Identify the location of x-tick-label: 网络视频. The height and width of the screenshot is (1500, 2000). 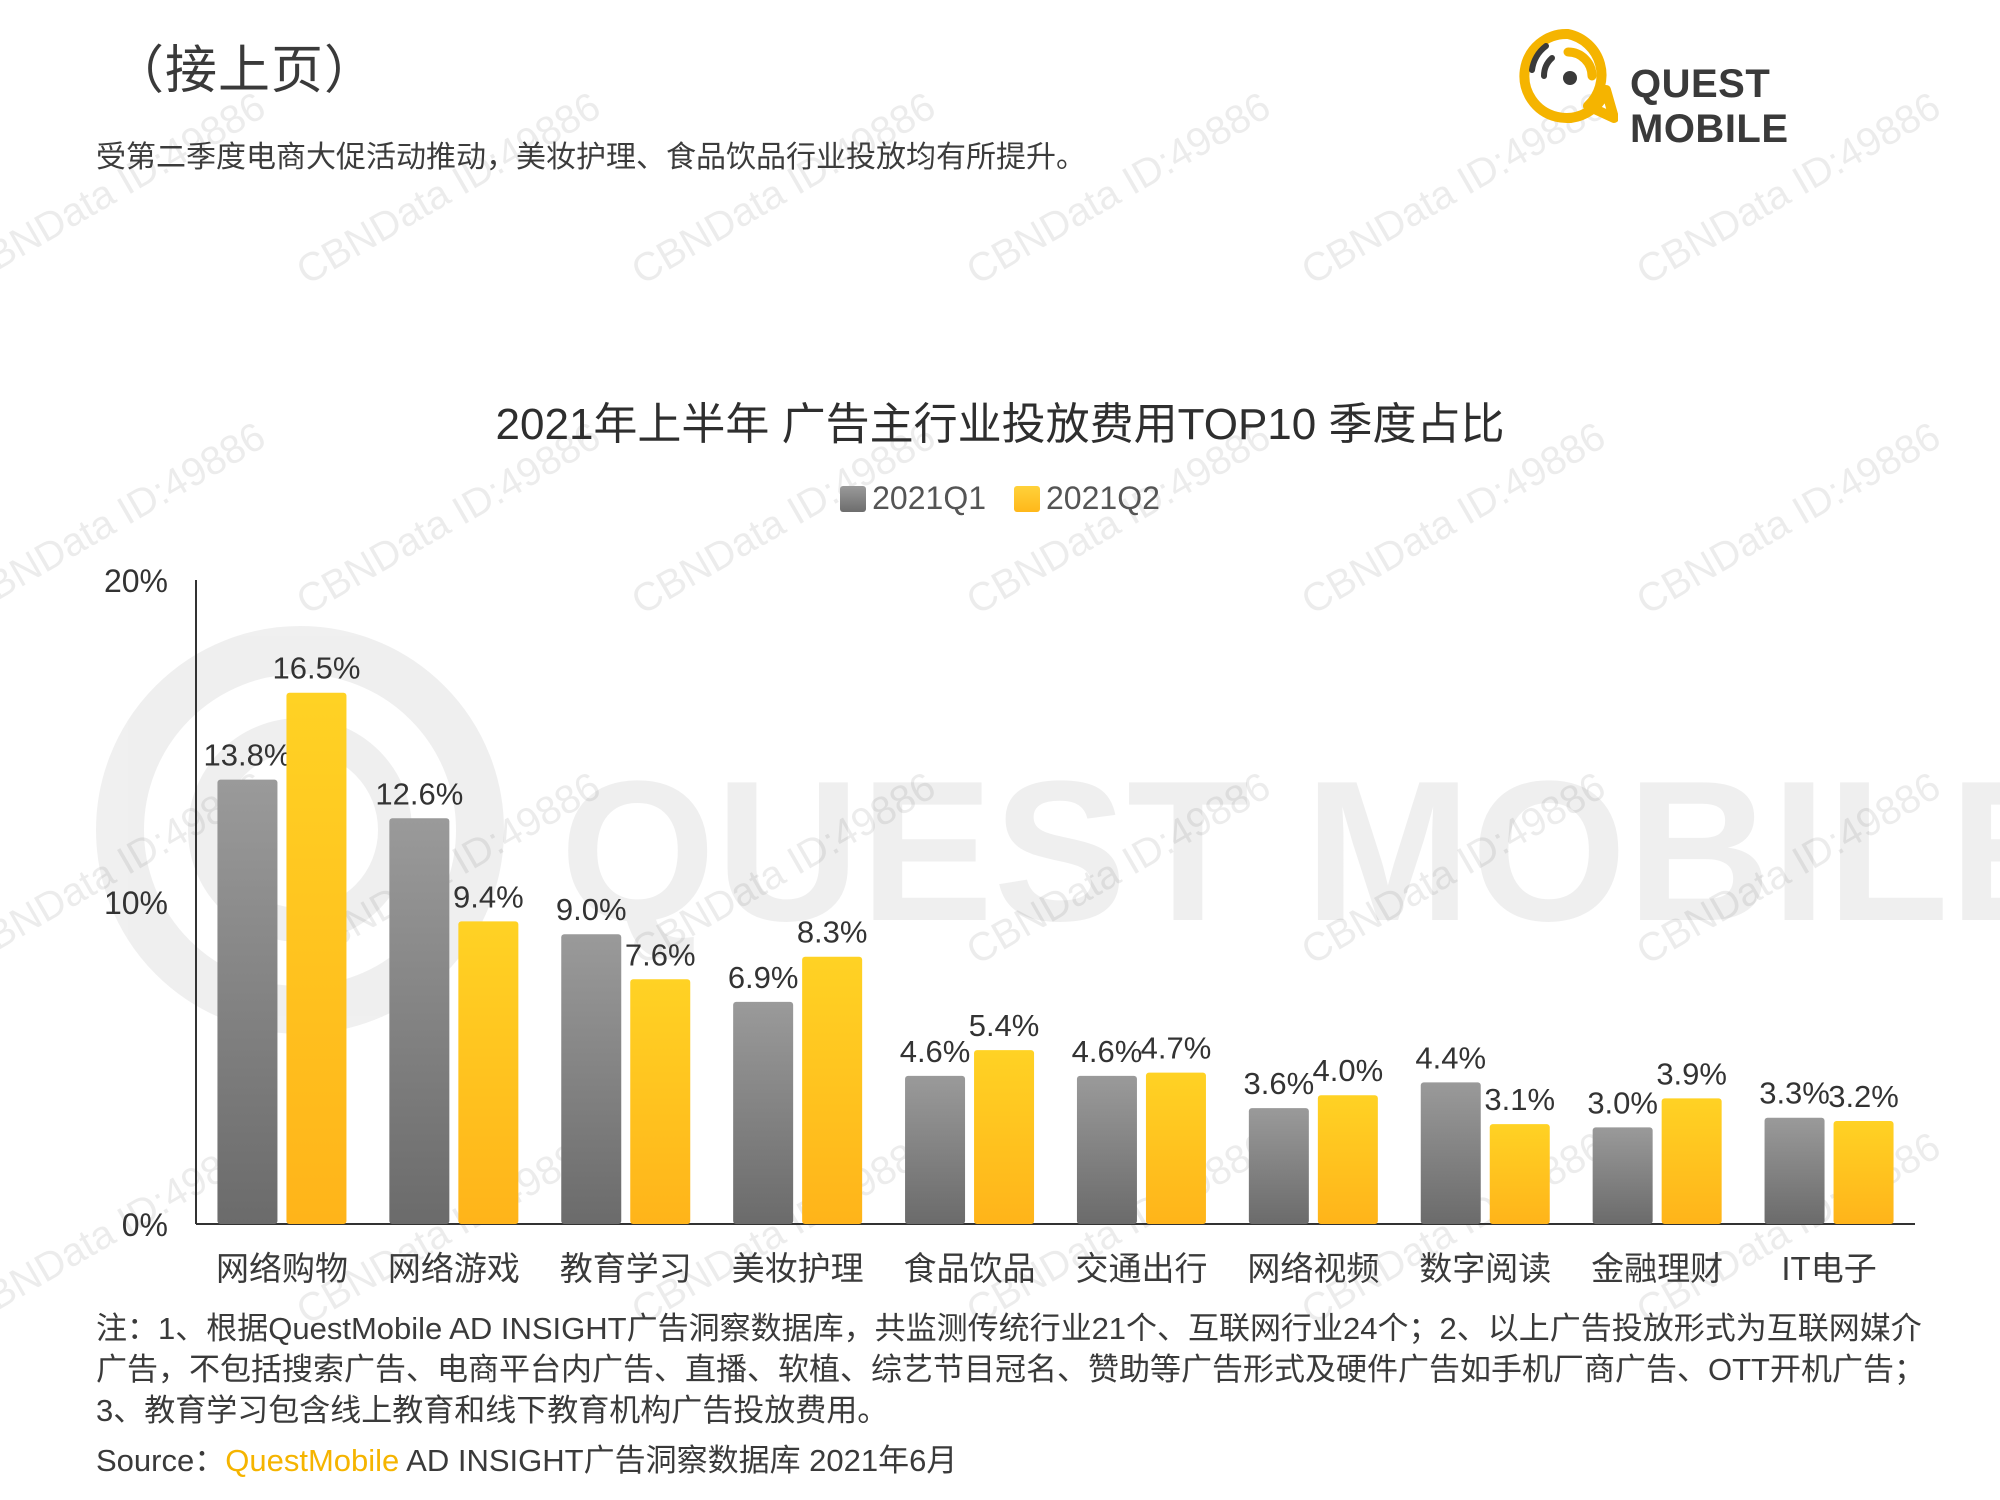
(1313, 1268).